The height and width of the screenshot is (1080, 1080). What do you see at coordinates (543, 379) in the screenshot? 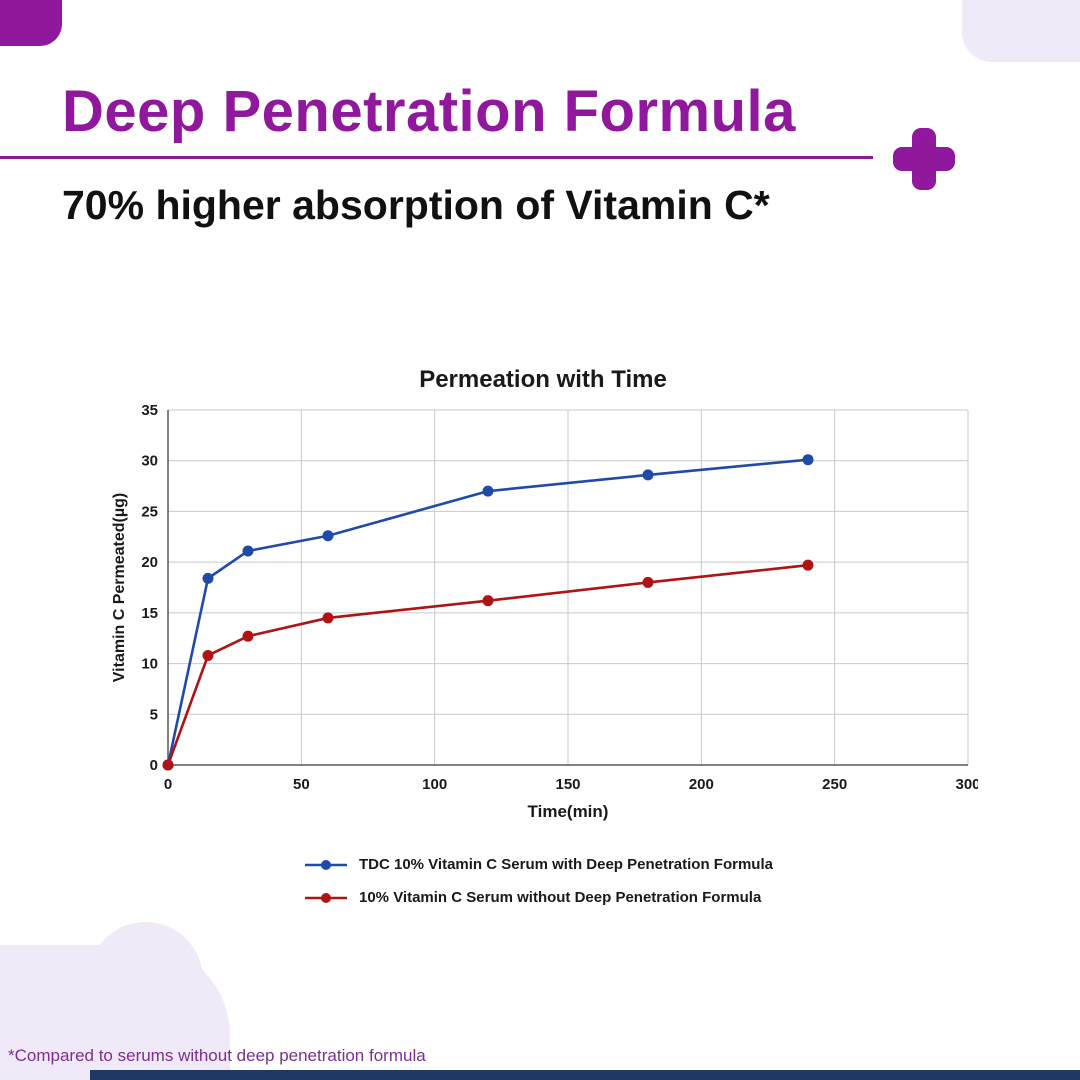
I see `chart-title: Permeation with Time` at bounding box center [543, 379].